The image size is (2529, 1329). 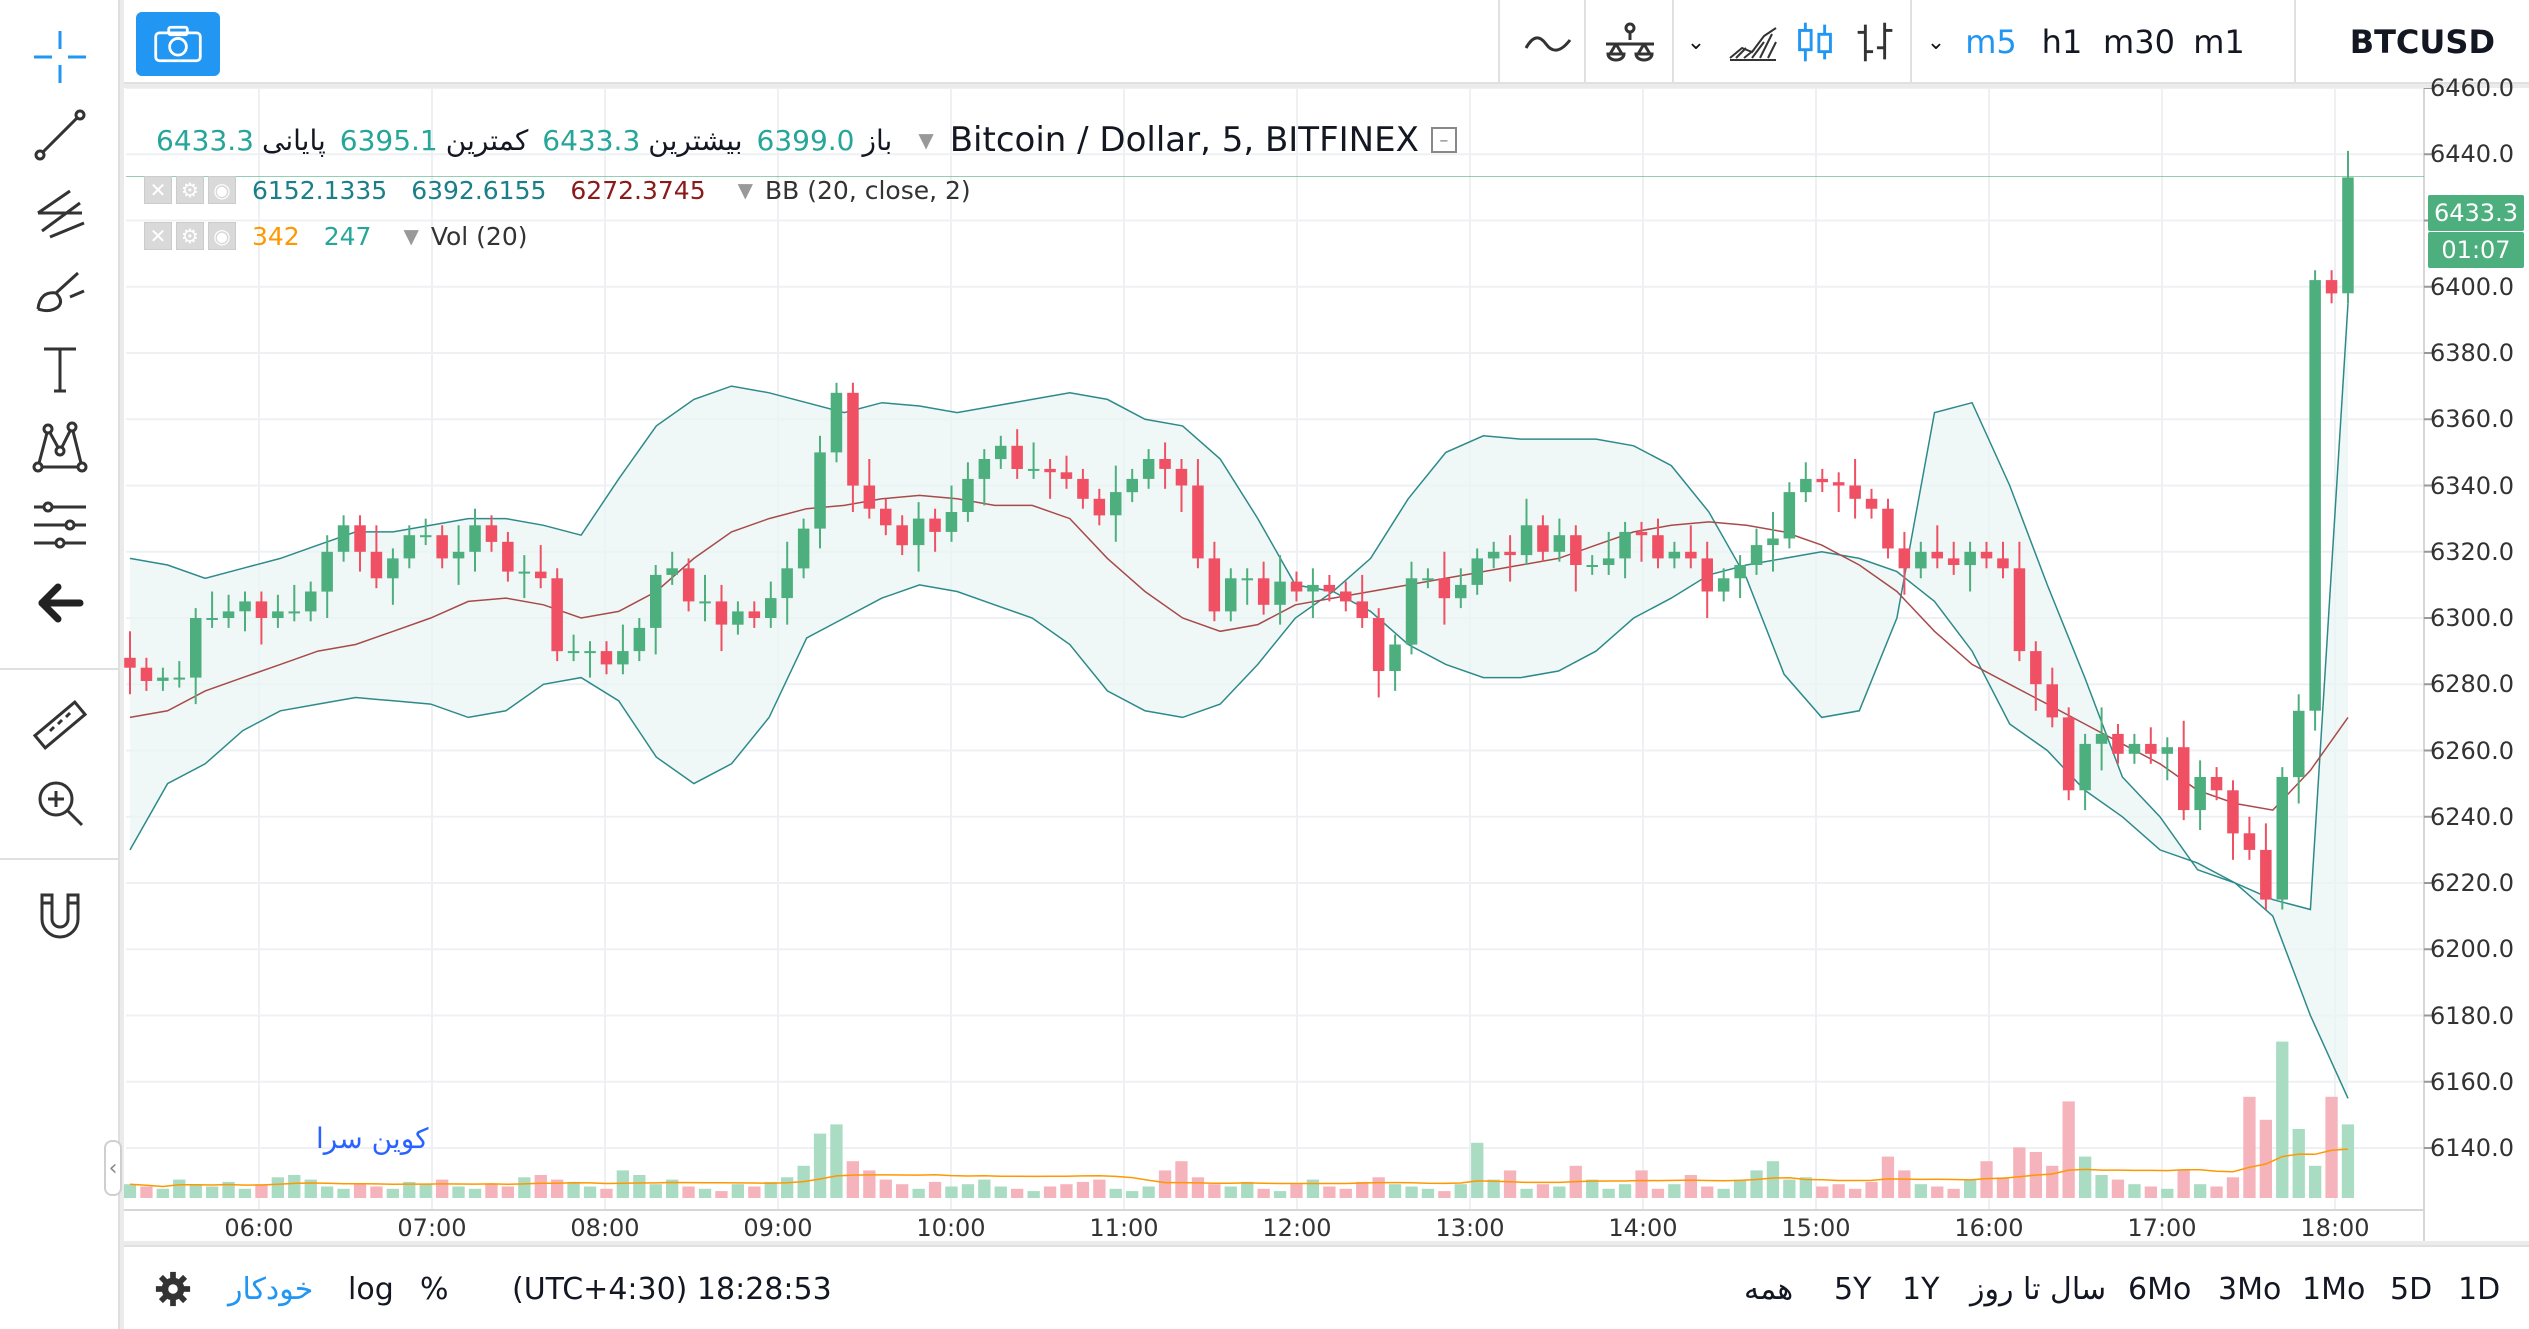 I want to click on collapse-toolbar-button: ‹, so click(x=113, y=1168).